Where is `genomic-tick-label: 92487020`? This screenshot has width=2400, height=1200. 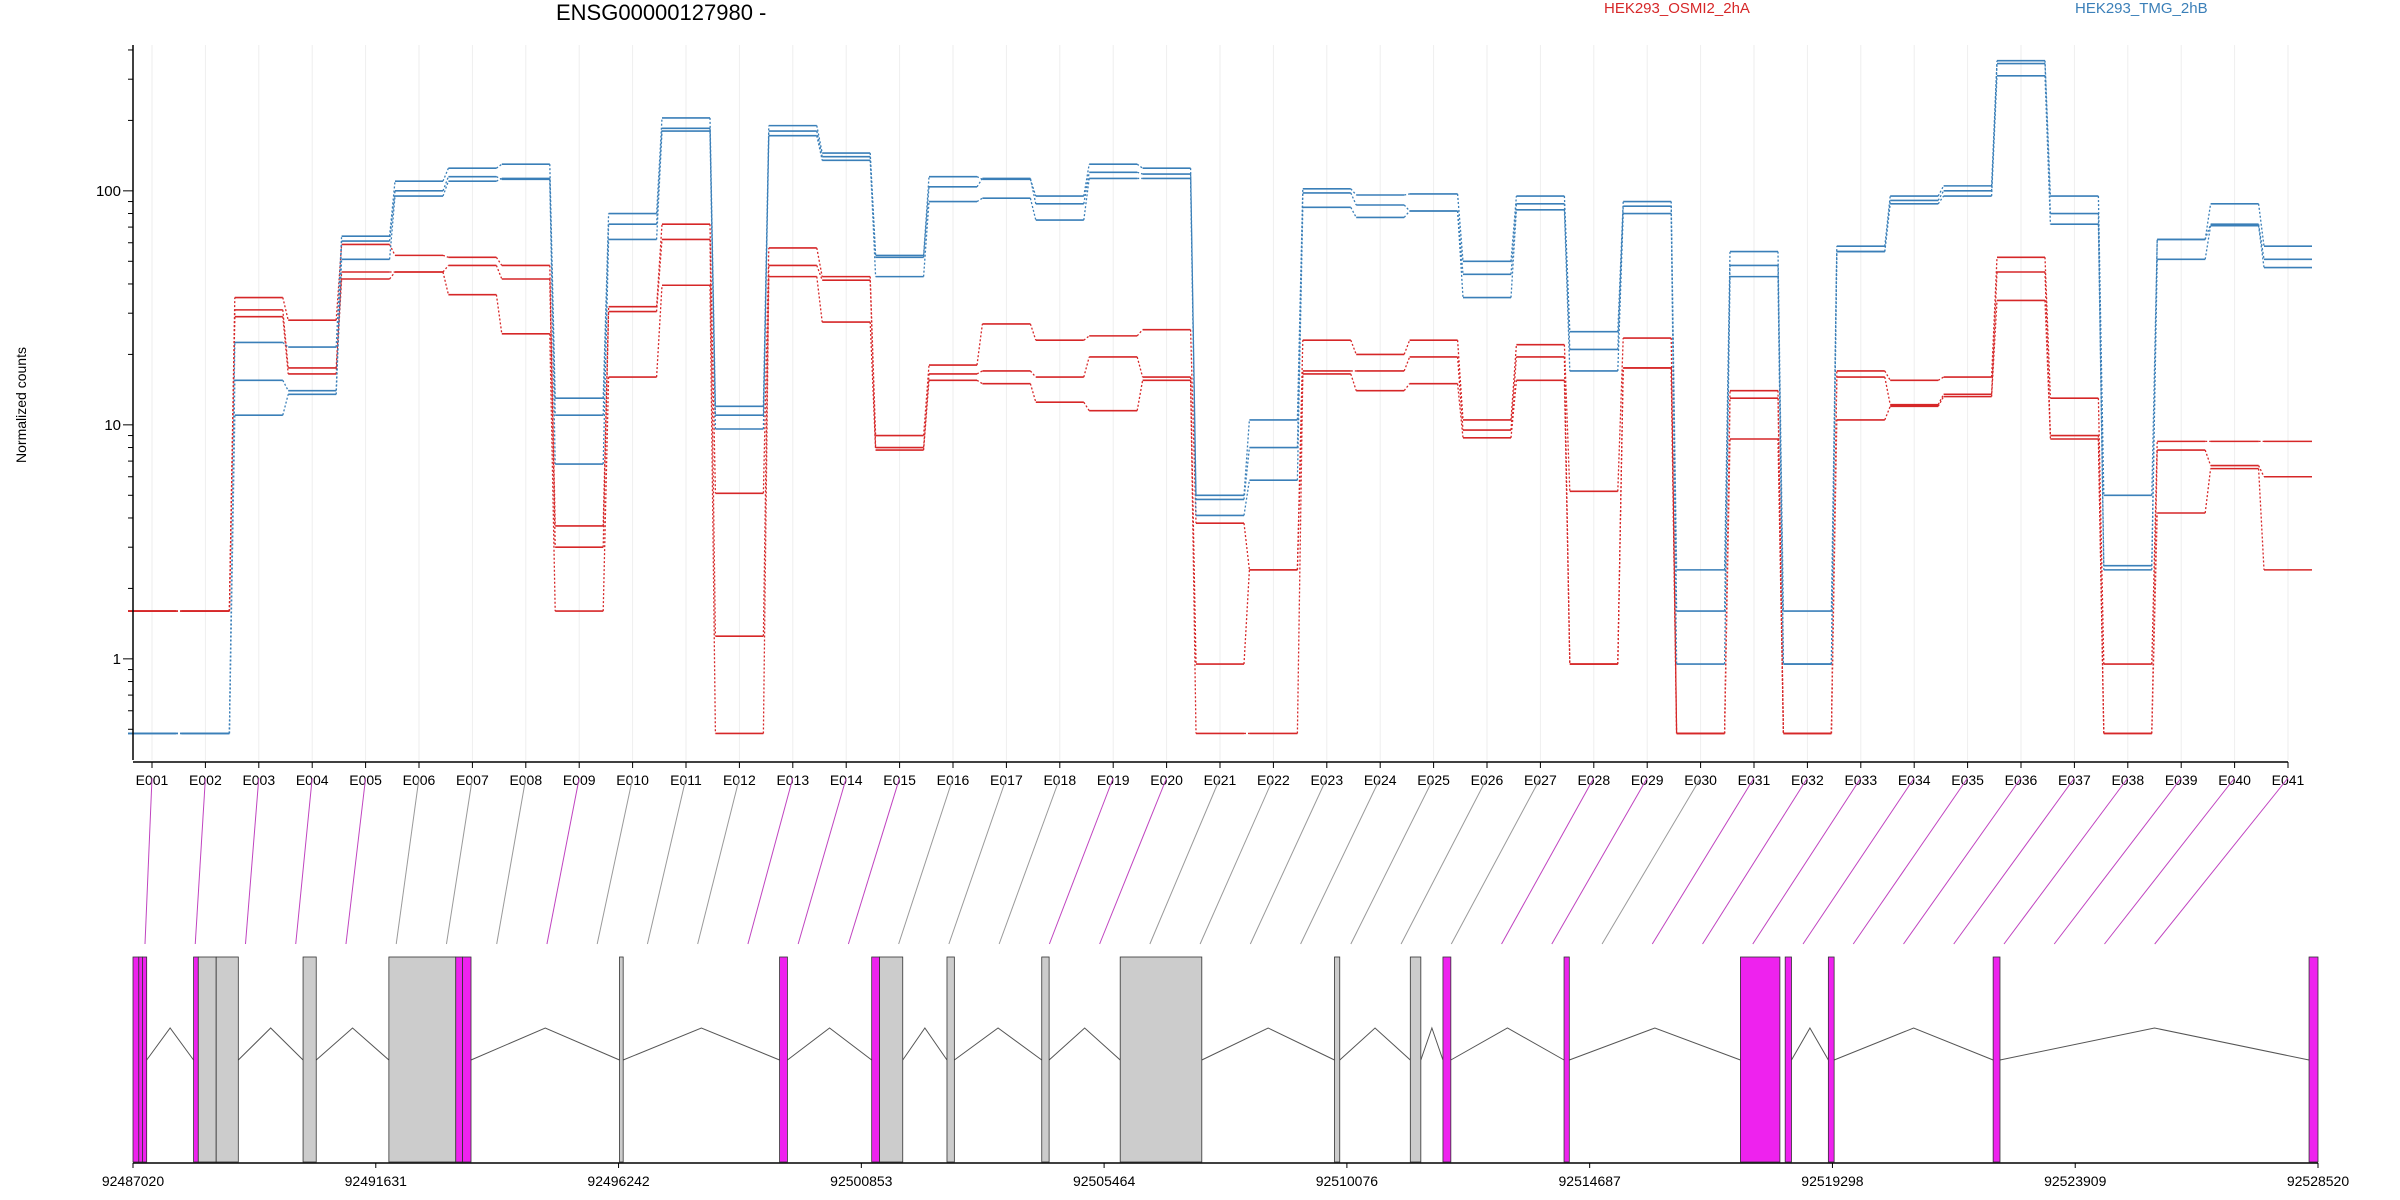
genomic-tick-label: 92487020 is located at coordinates (133, 1181).